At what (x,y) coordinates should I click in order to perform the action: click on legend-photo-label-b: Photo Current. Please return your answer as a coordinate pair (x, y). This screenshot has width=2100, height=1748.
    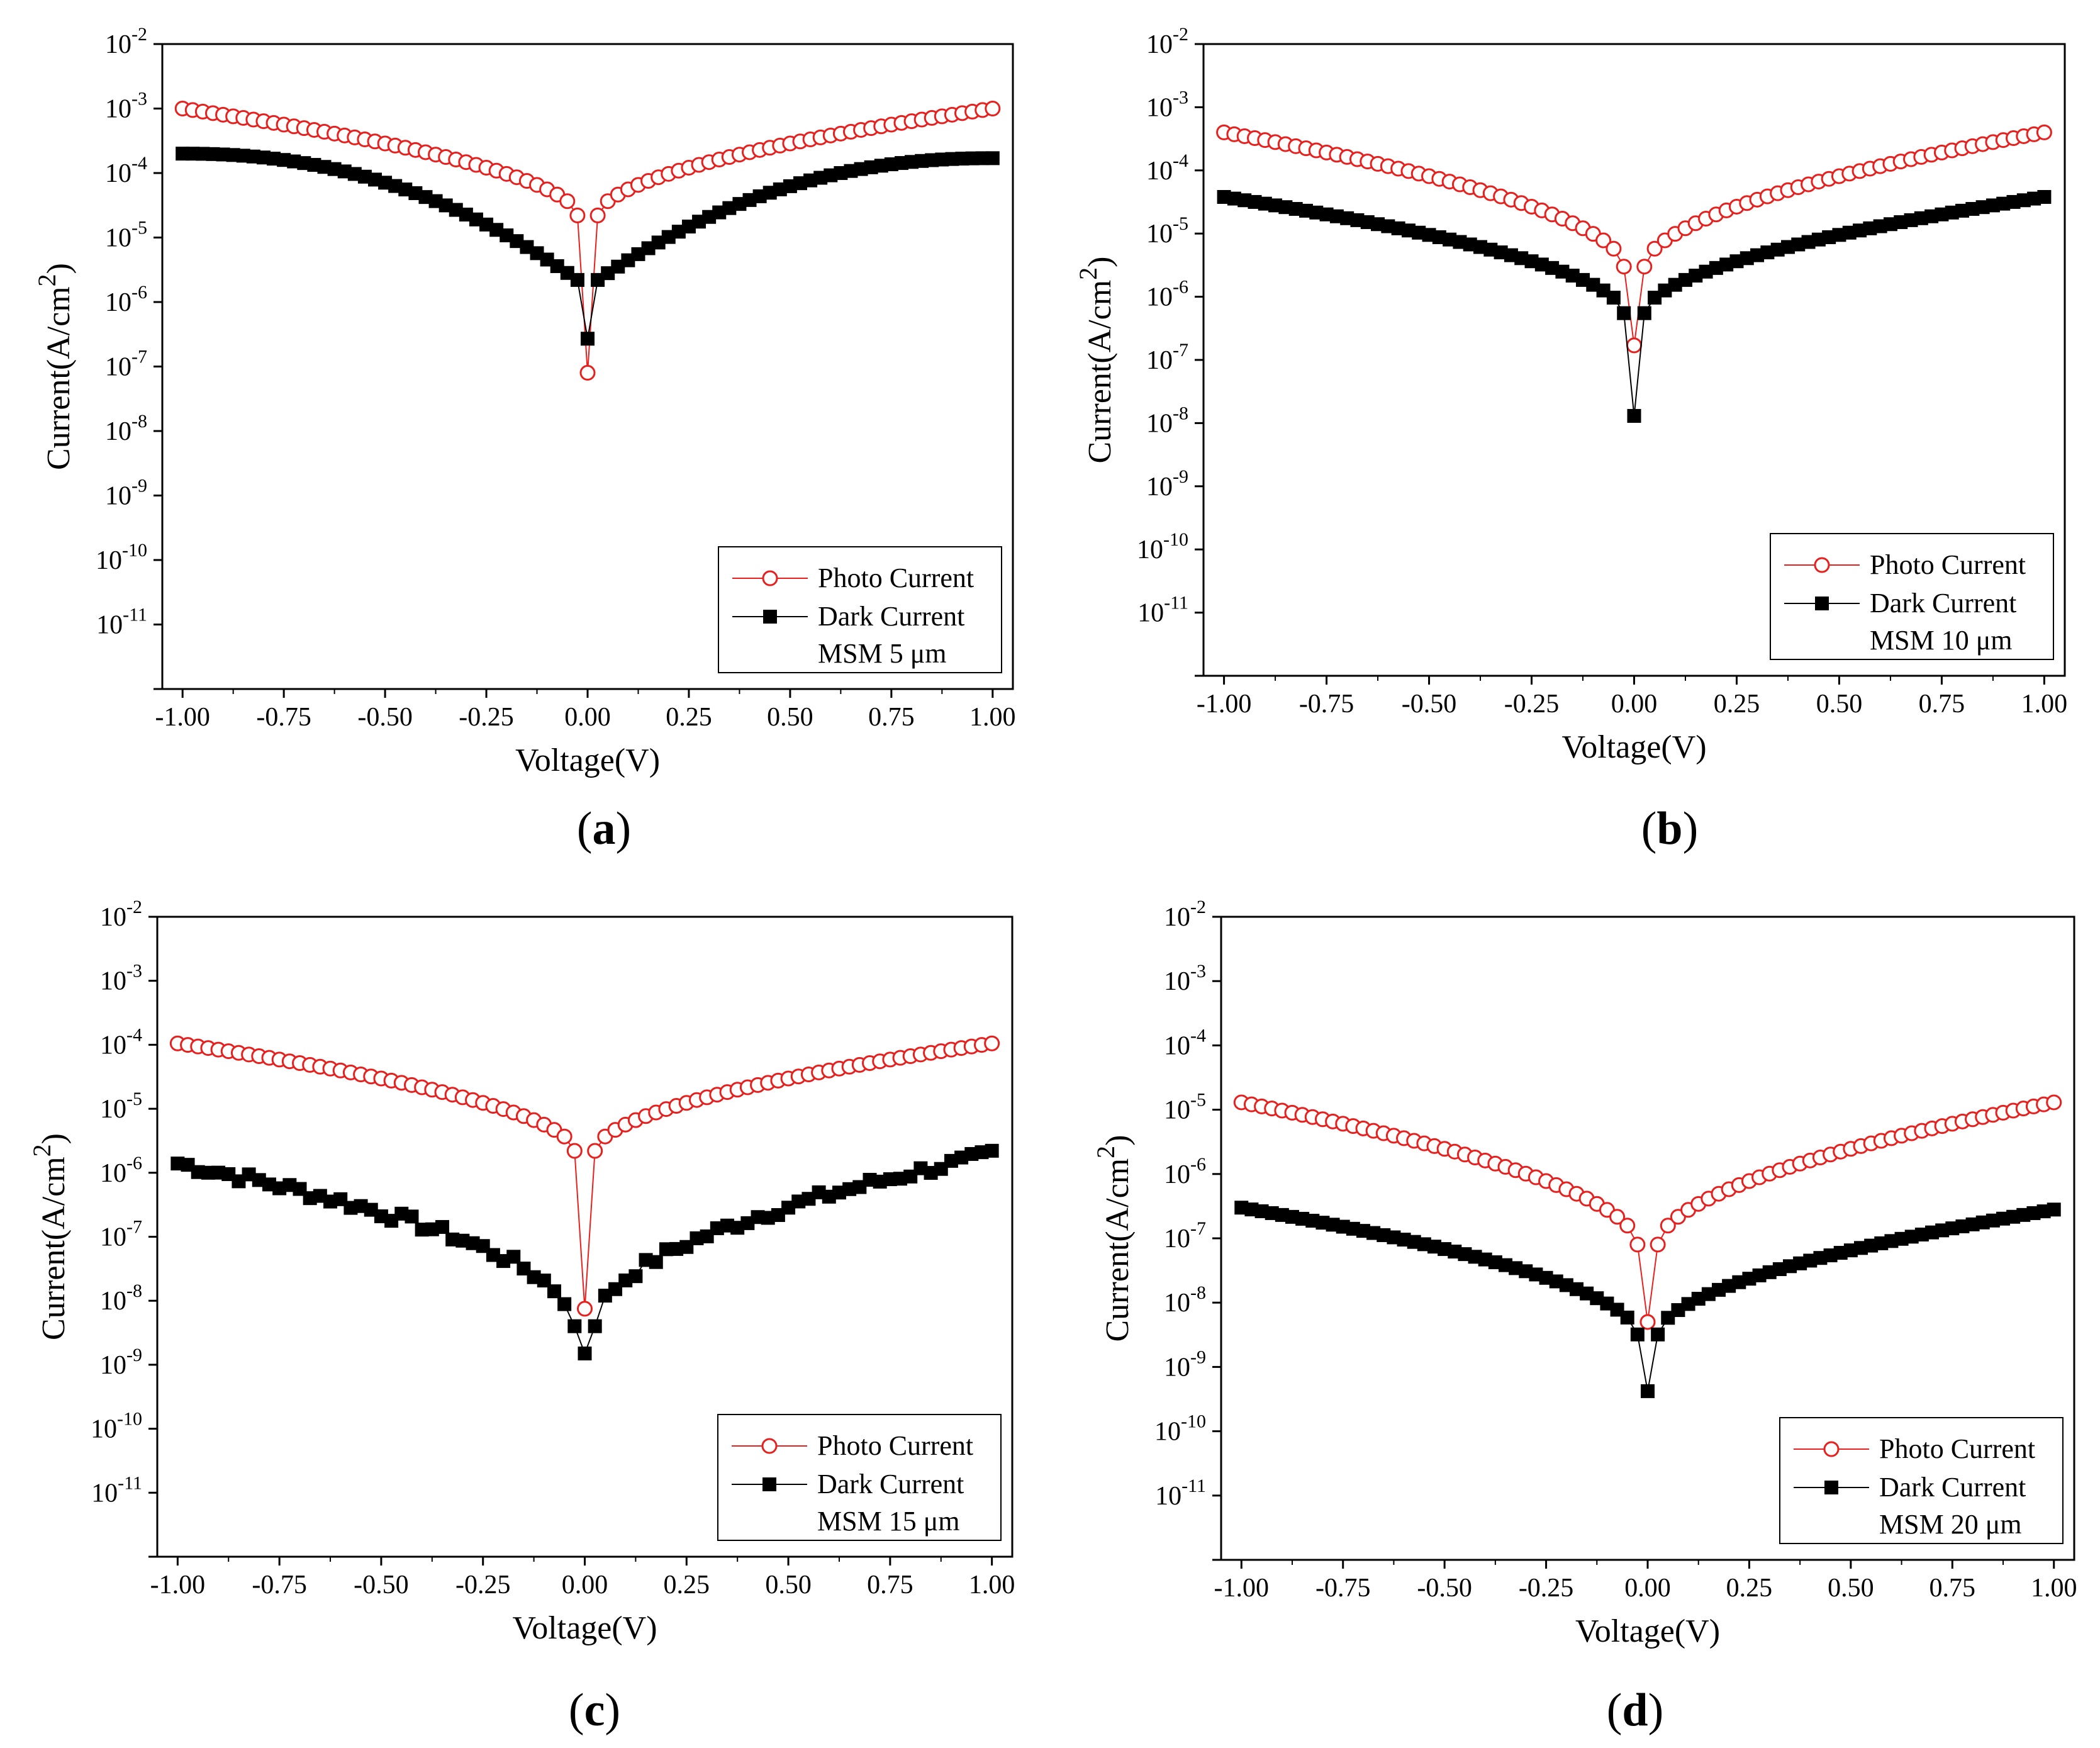
    Looking at the image, I should click on (1948, 564).